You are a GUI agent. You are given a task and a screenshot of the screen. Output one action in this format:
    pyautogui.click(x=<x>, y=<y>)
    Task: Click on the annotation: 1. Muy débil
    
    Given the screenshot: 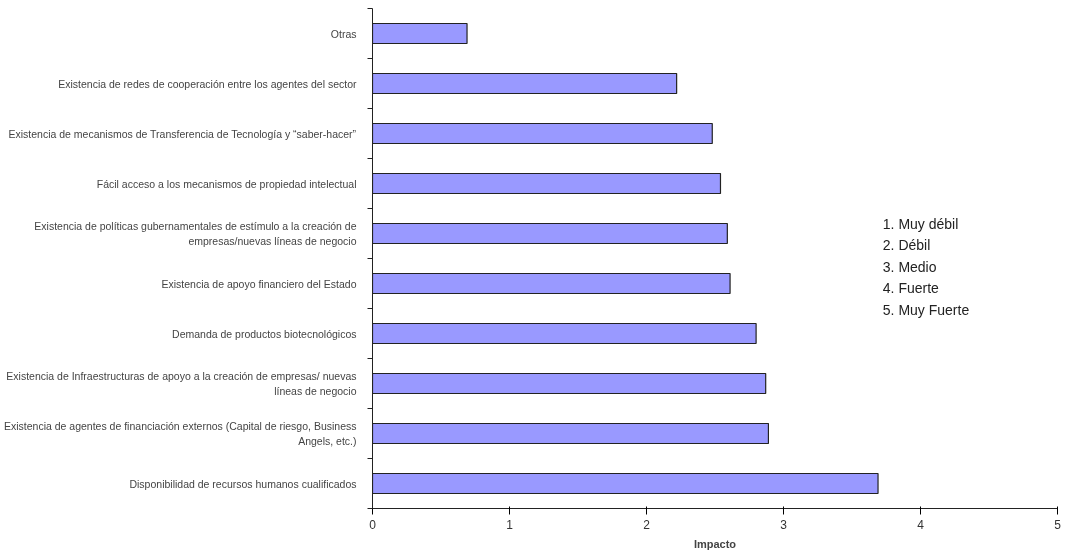 What is the action you would take?
    pyautogui.click(x=920, y=223)
    